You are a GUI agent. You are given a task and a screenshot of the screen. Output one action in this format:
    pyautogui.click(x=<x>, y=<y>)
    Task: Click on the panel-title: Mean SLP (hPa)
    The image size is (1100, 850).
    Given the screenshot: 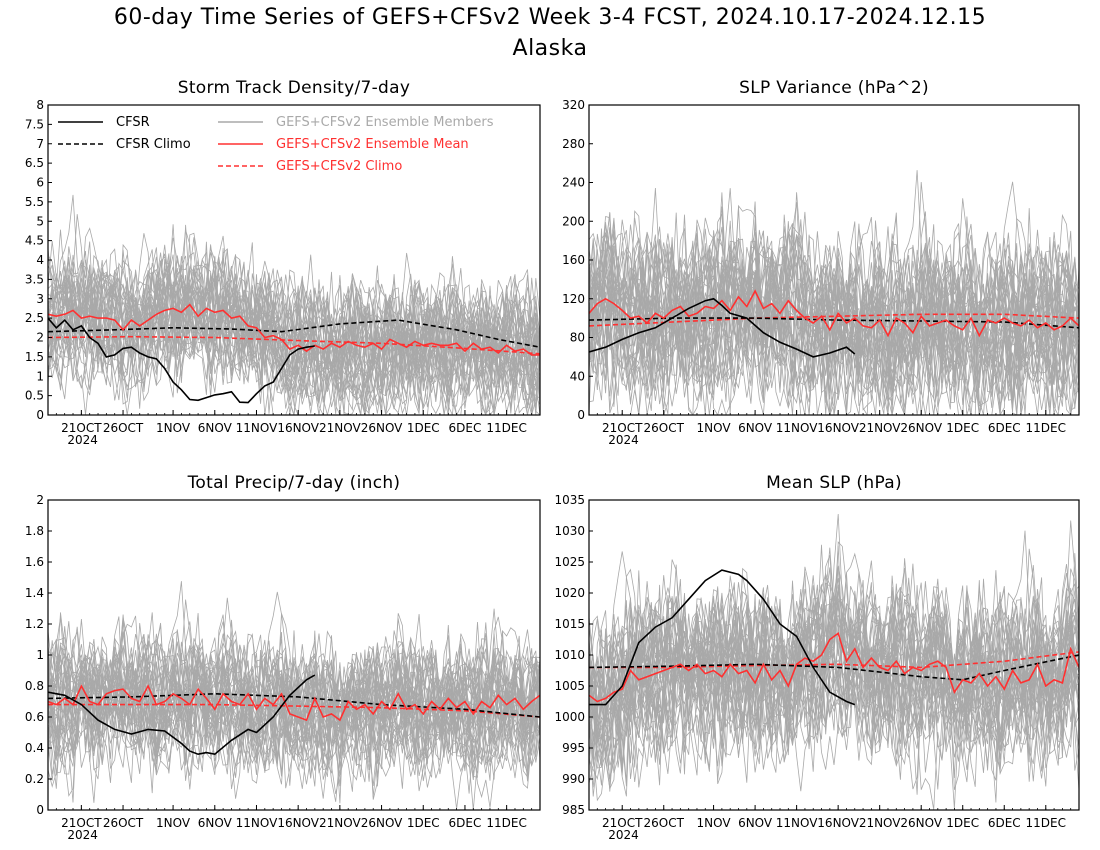 What is the action you would take?
    pyautogui.click(x=834, y=483)
    